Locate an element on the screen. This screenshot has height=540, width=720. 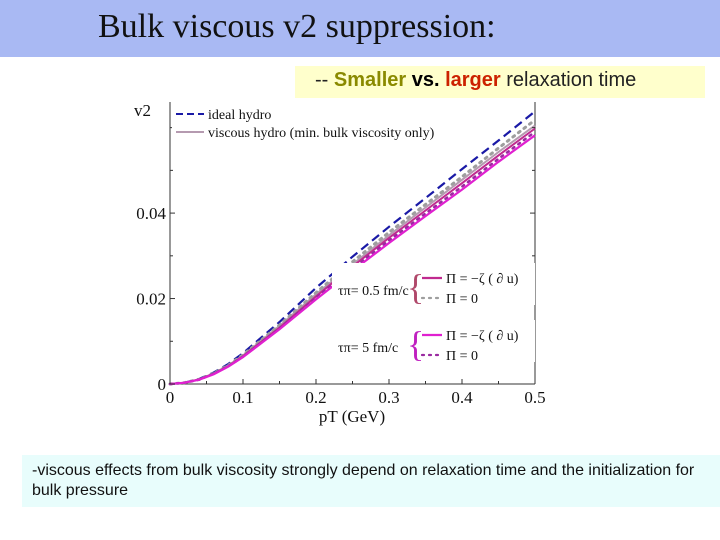
slide-title: Bulk viscous v2 suppression: is located at coordinates (297, 26).